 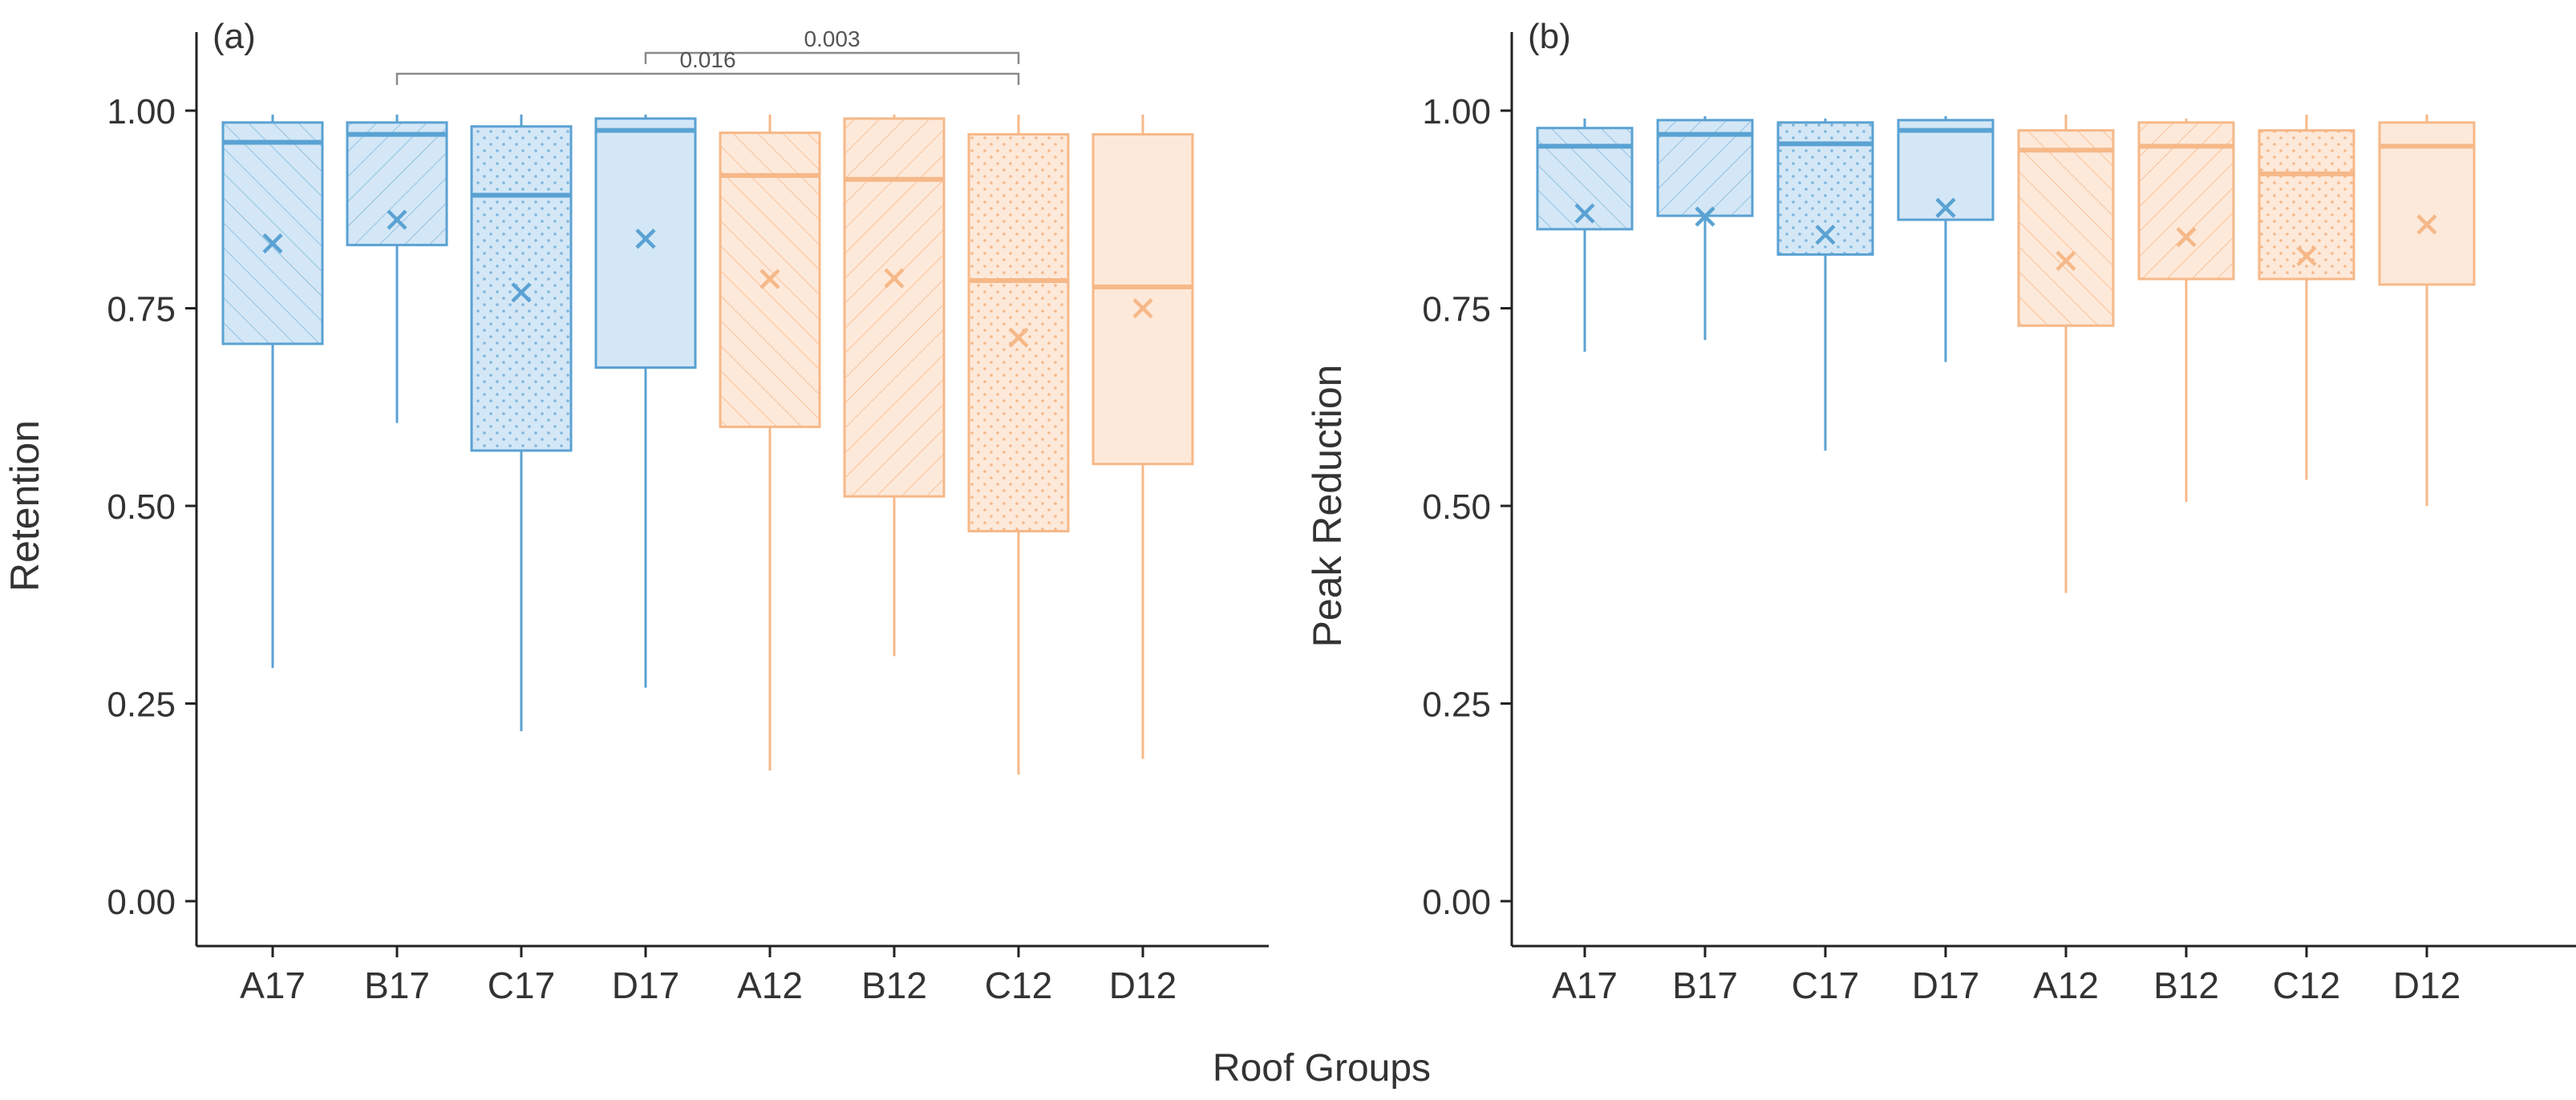 I want to click on significance-bracket: 0.003, so click(x=832, y=45).